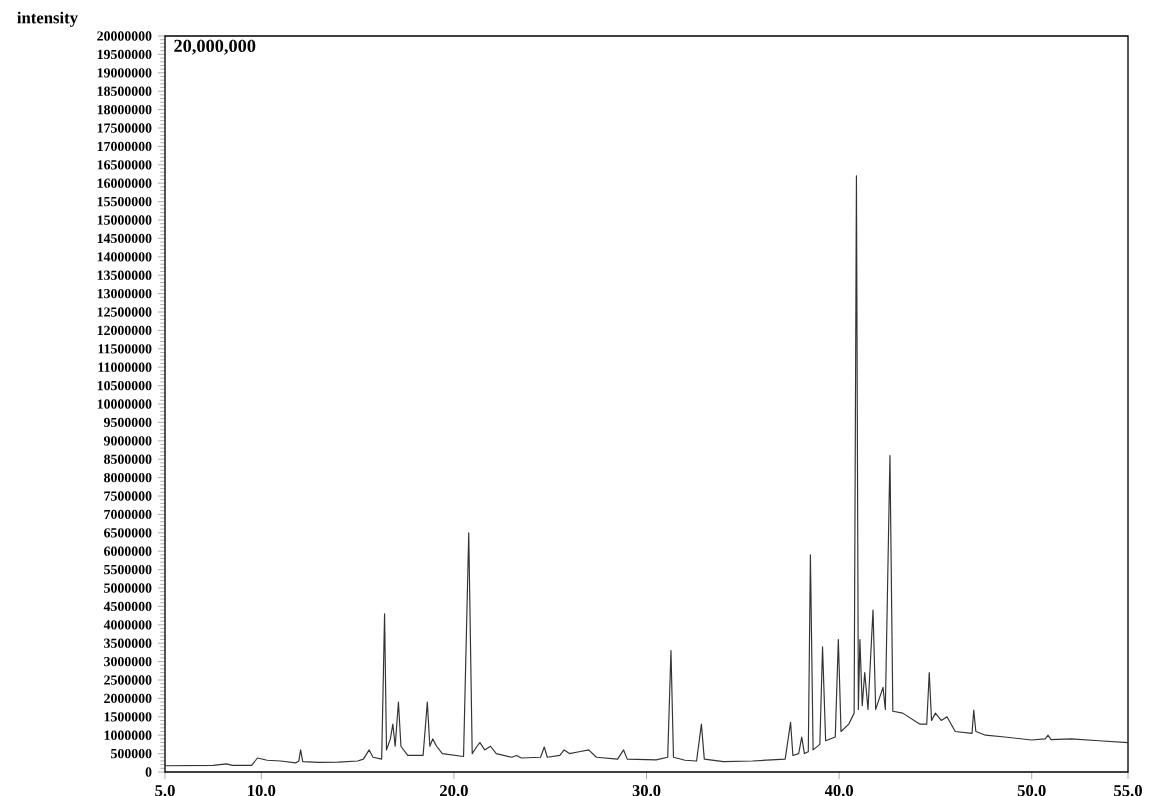  I want to click on y-tick-label: 2000000, so click(128, 698).